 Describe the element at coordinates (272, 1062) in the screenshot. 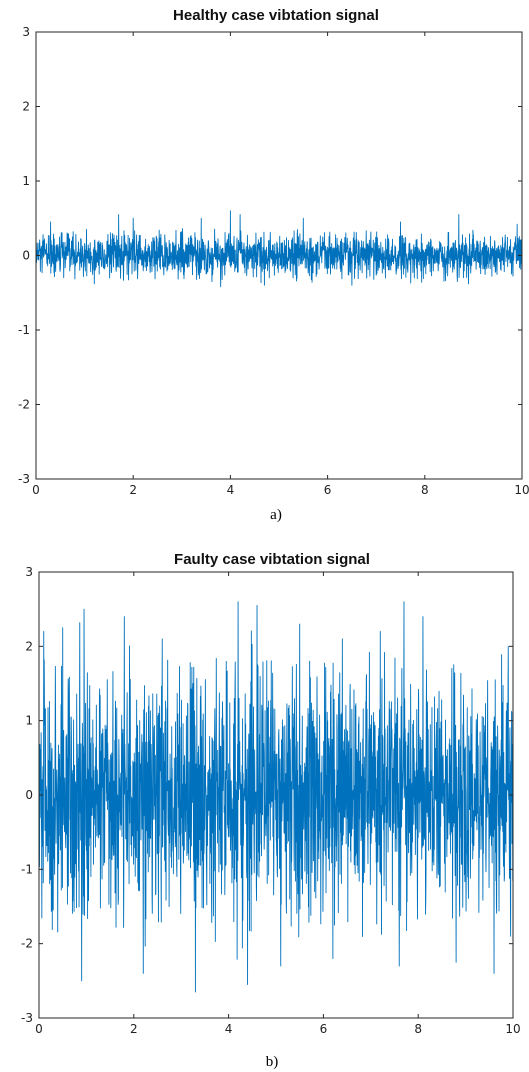

I see `panel-caption: b)` at that location.